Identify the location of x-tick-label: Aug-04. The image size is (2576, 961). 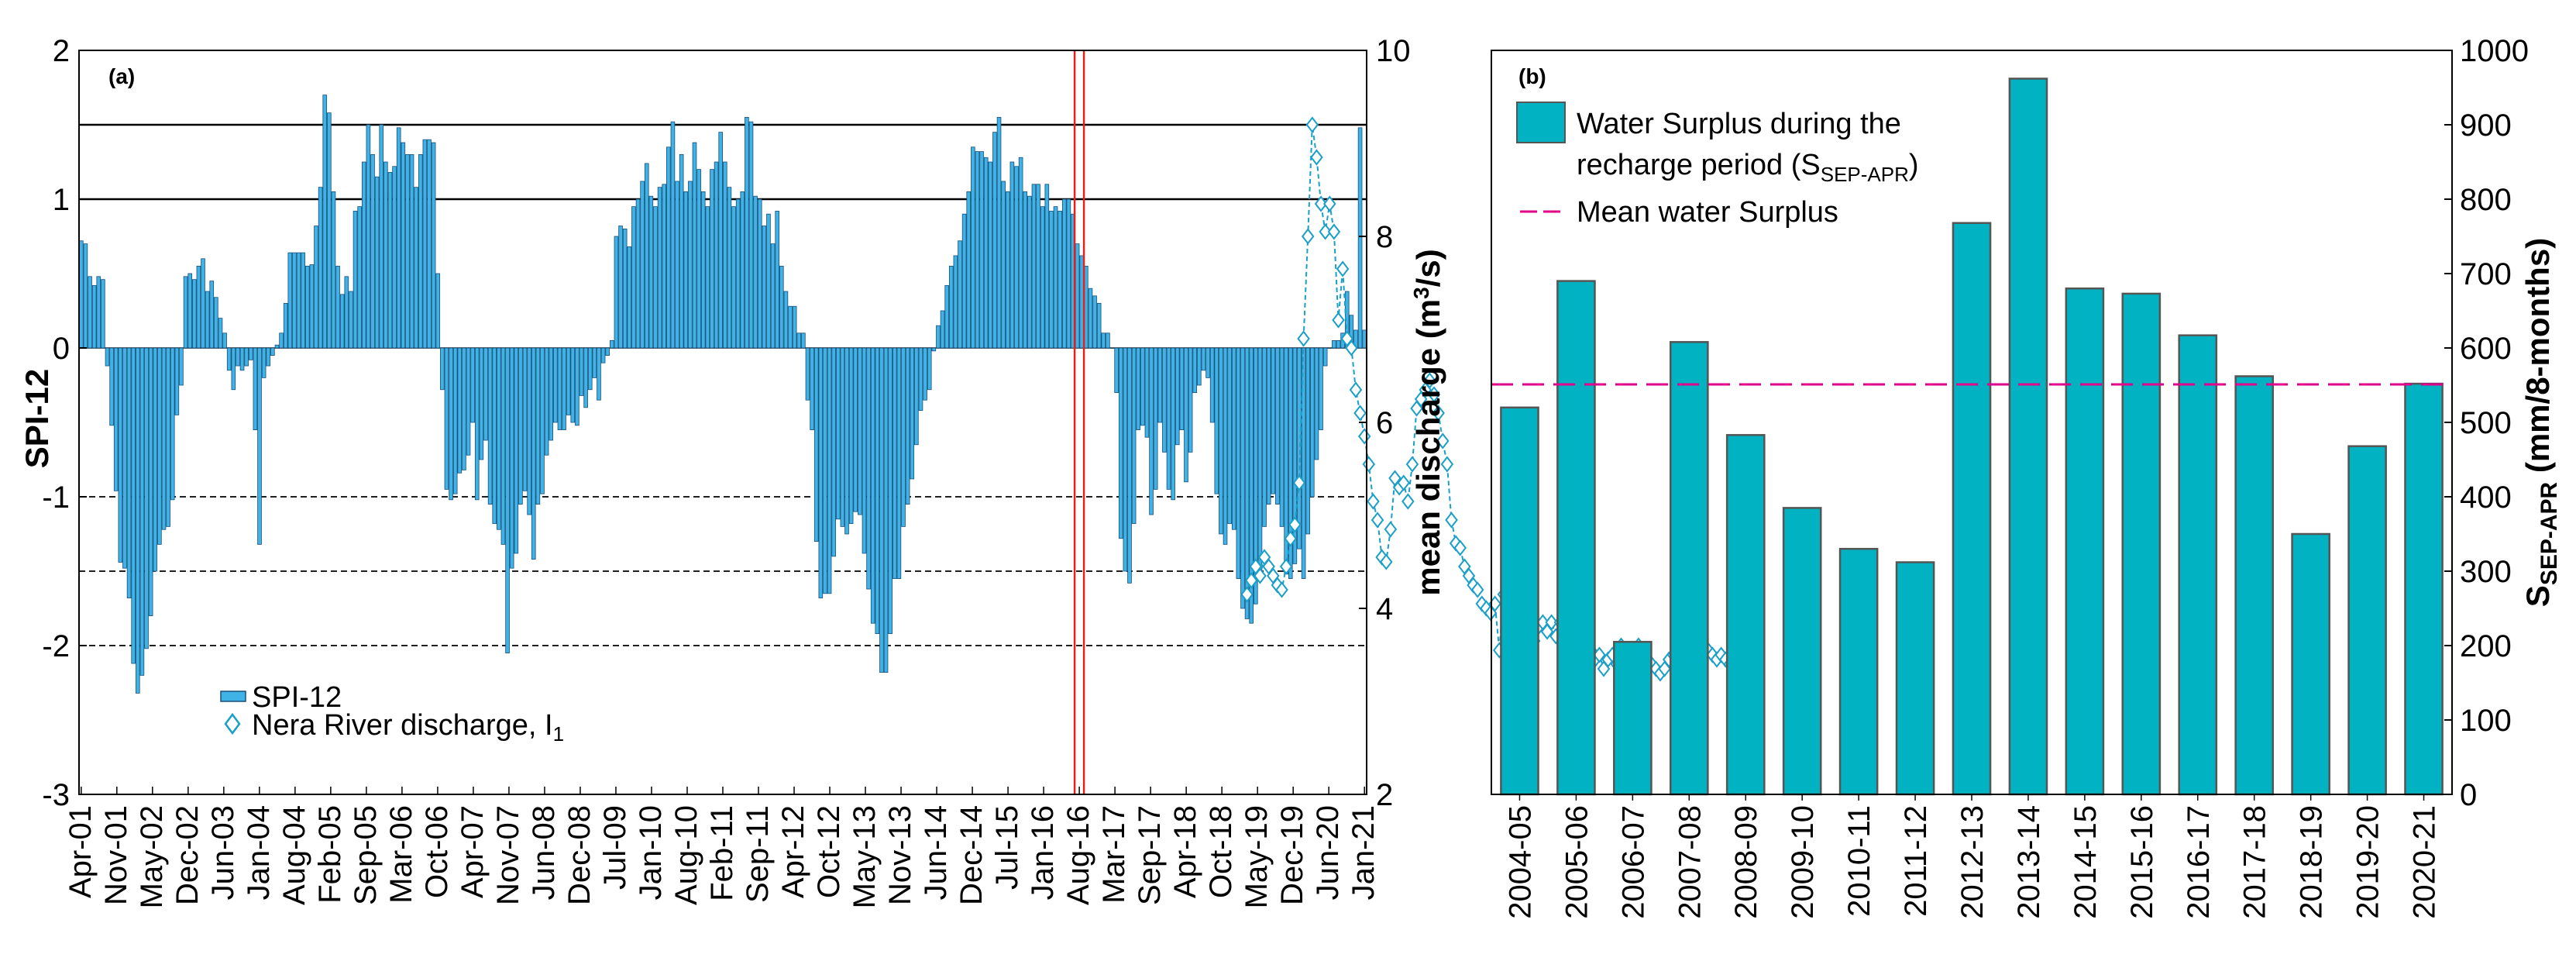
(294, 855).